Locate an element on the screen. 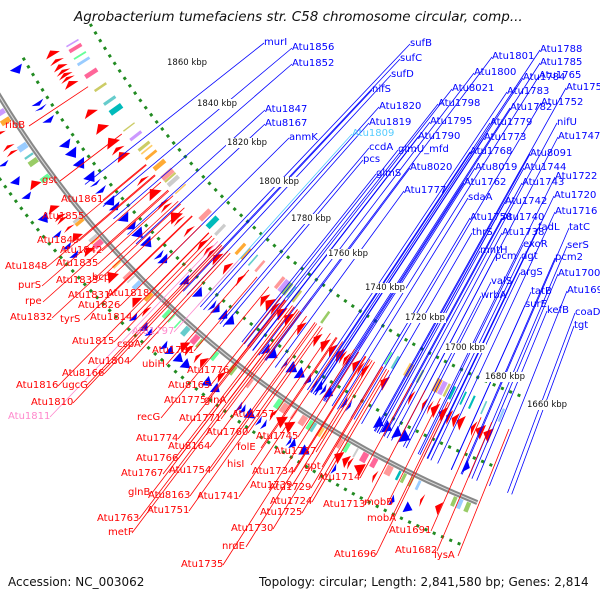 This screenshot has width=600, height=600. accession-text: Accession: NC_003062 is located at coordinates (76, 582).